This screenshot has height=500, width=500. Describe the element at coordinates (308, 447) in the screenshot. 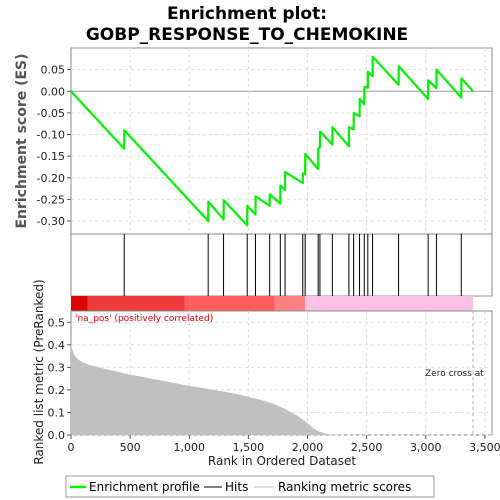

I see `x-tick-label: 2,000` at that location.